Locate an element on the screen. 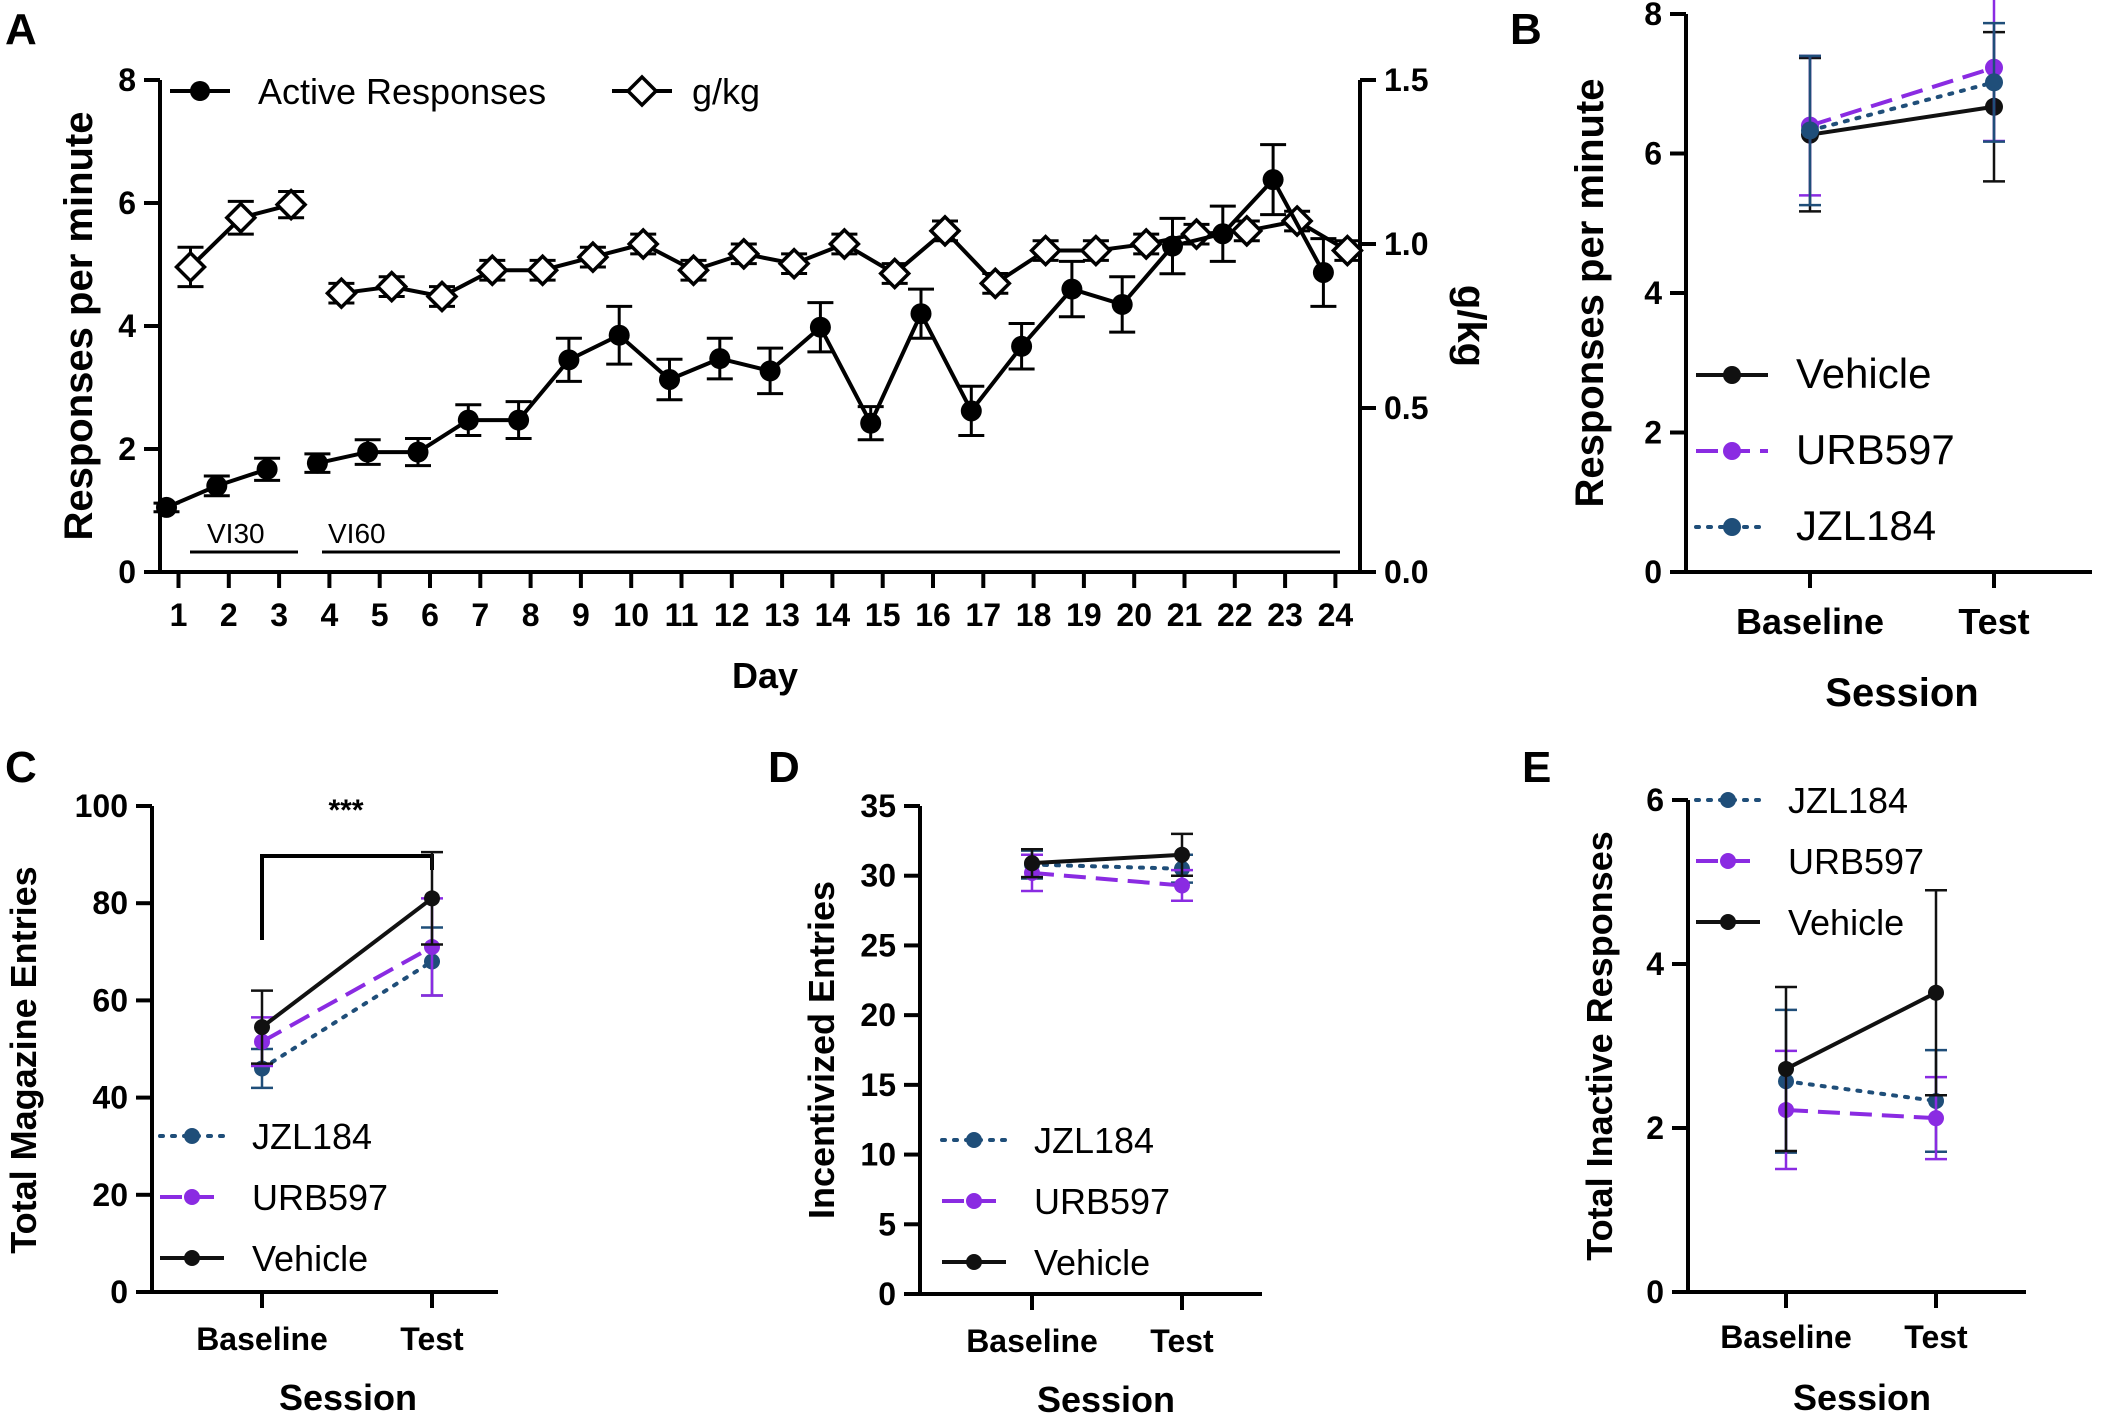  x-tick-label: 1 is located at coordinates (179, 615).